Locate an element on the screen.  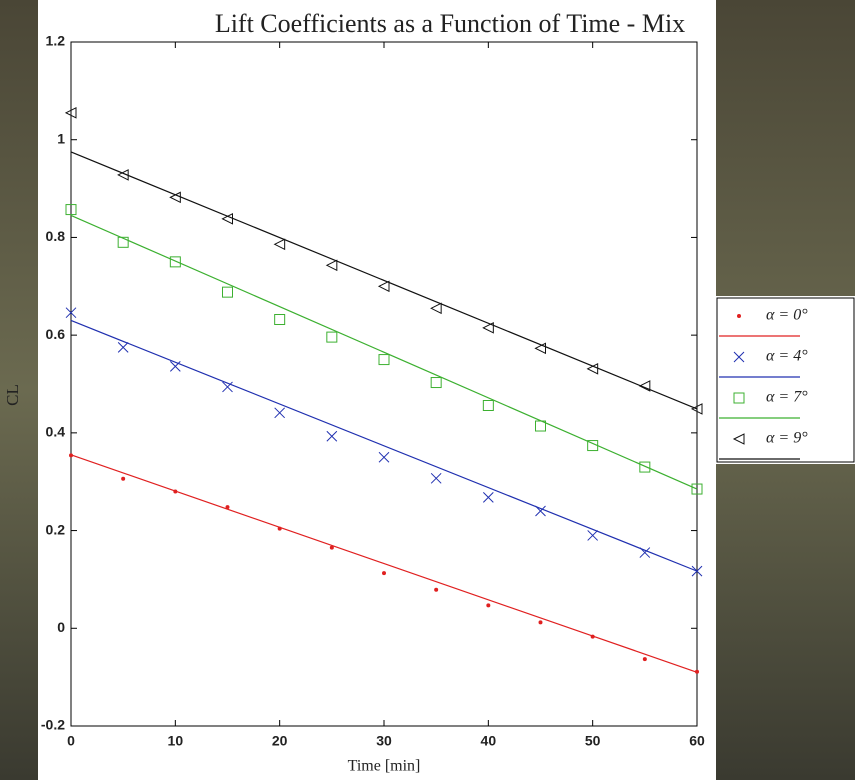
y-tick-label: 0.2 is located at coordinates (56, 529).